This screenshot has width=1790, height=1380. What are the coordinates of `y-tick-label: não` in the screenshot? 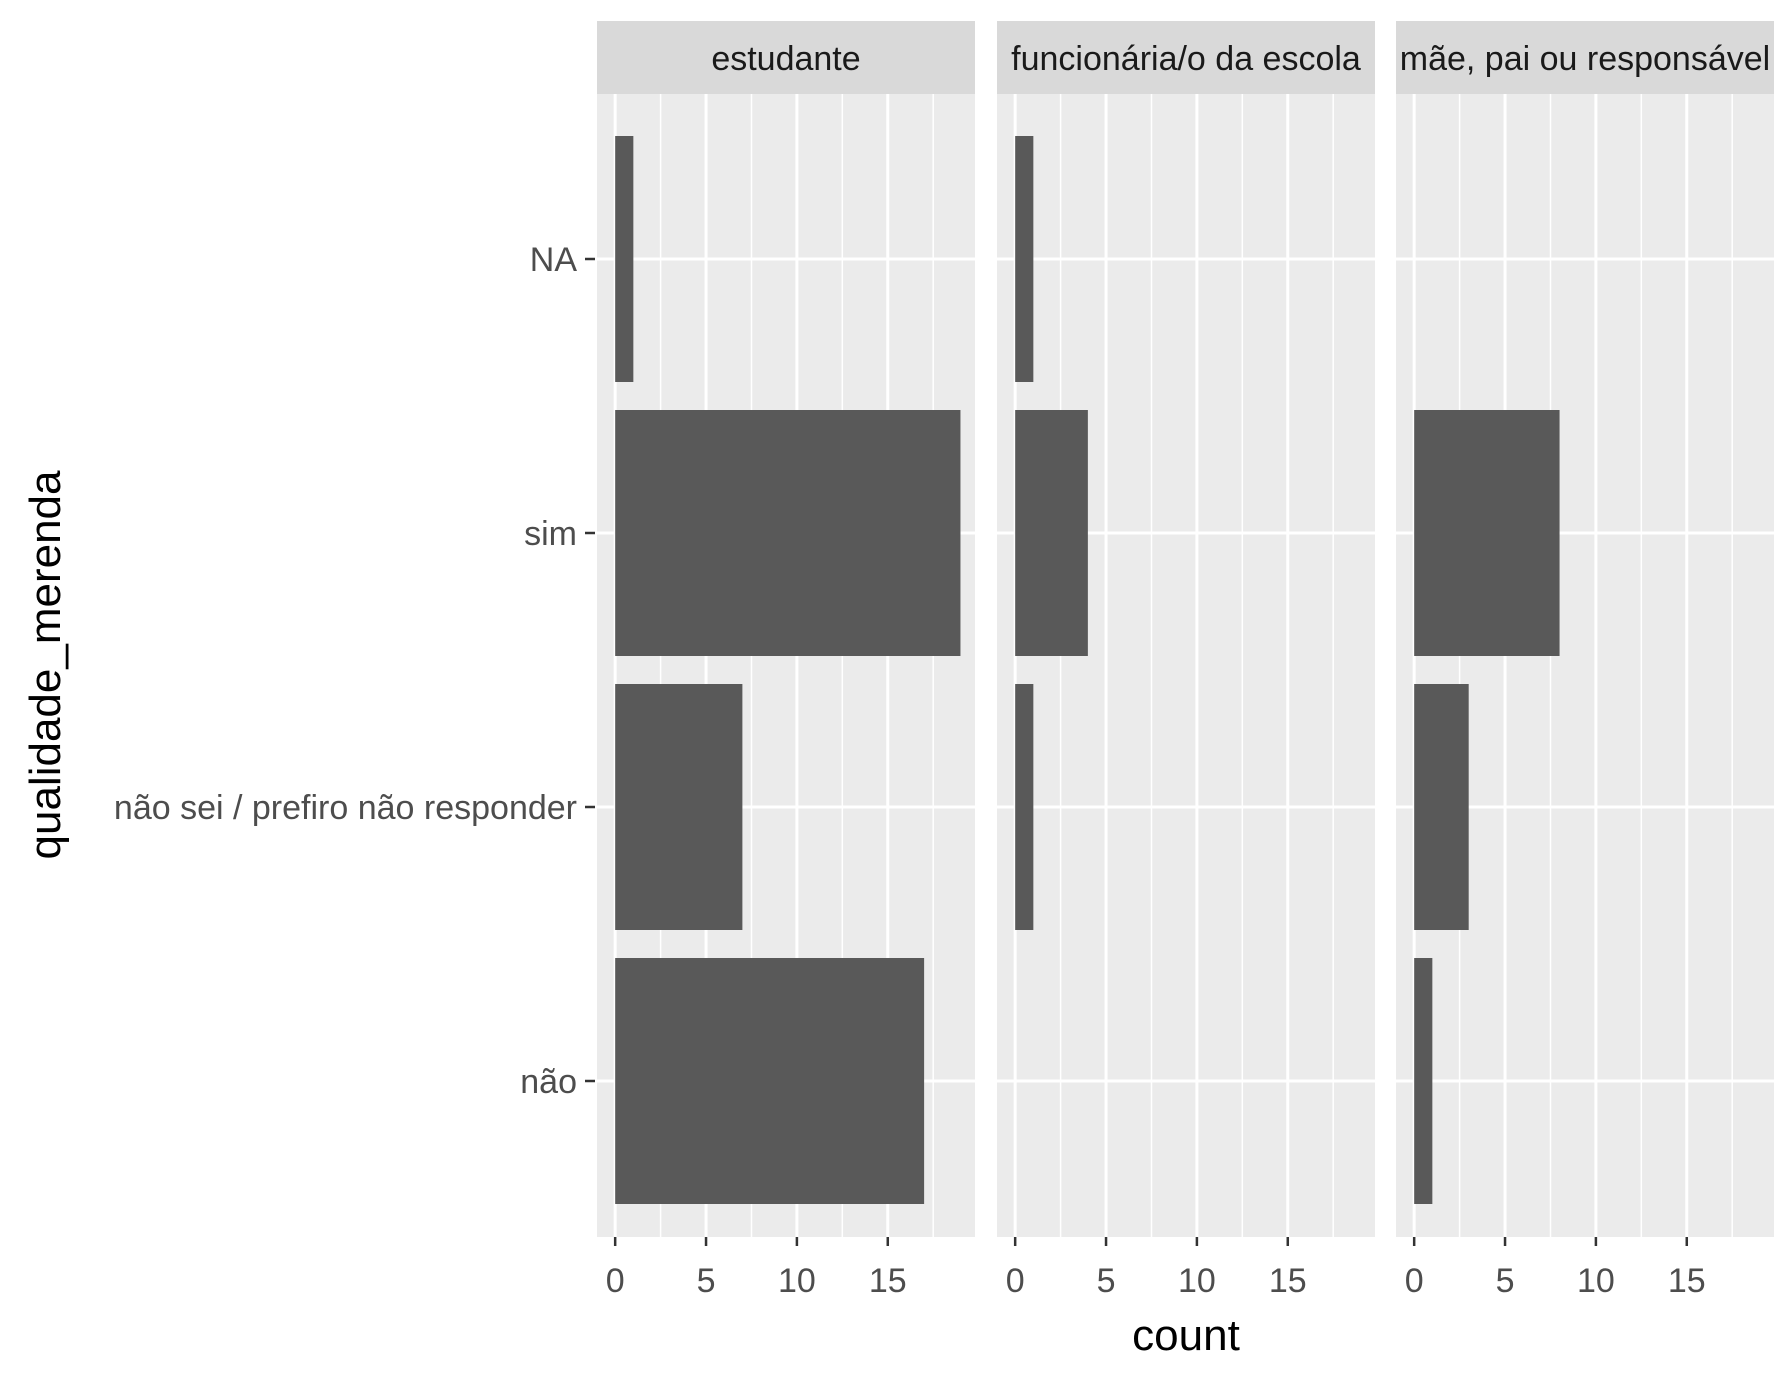 It's located at (548, 1082).